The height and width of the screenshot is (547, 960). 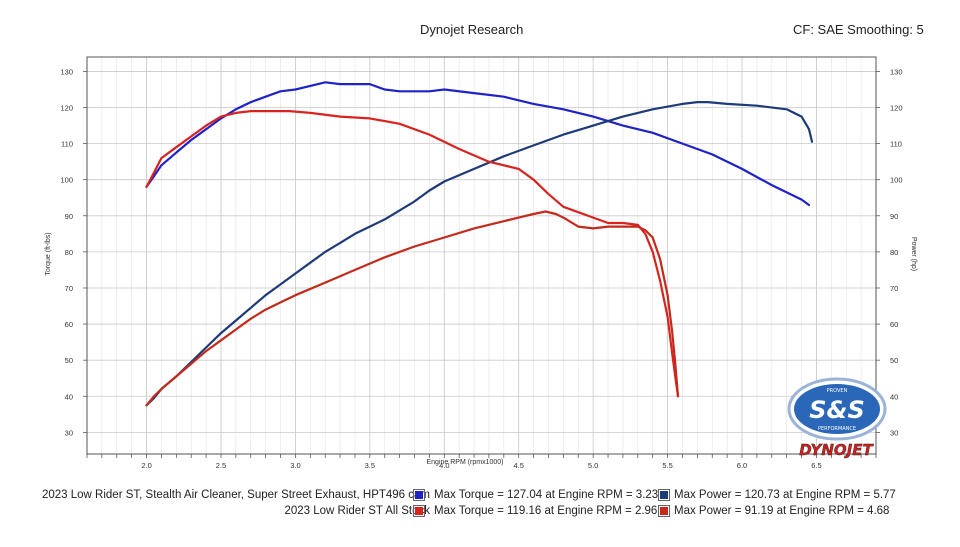 What do you see at coordinates (782, 511) in the screenshot?
I see `legend-max-power: Max Power = 91.19 at Engine RPM = 4.68` at bounding box center [782, 511].